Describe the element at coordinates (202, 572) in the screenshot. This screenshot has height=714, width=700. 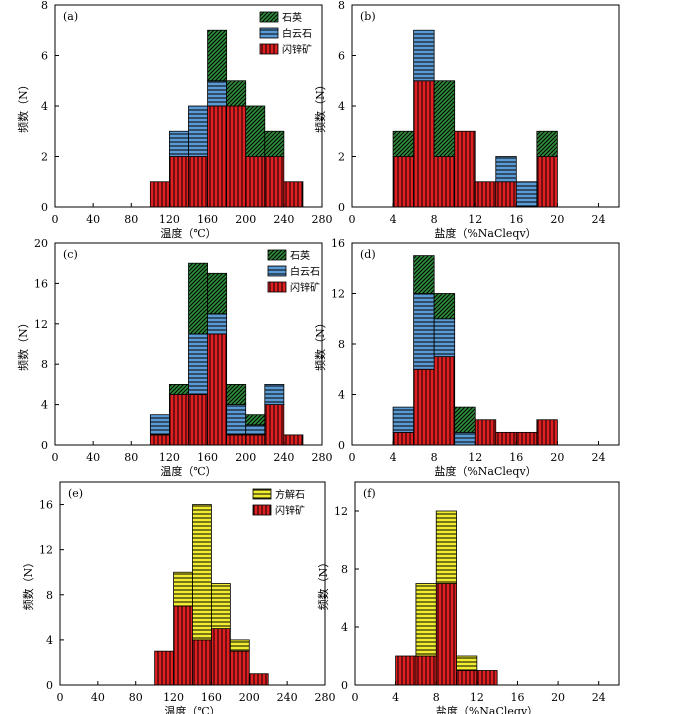
I see `bar-calcite-bin-140-hatch` at that location.